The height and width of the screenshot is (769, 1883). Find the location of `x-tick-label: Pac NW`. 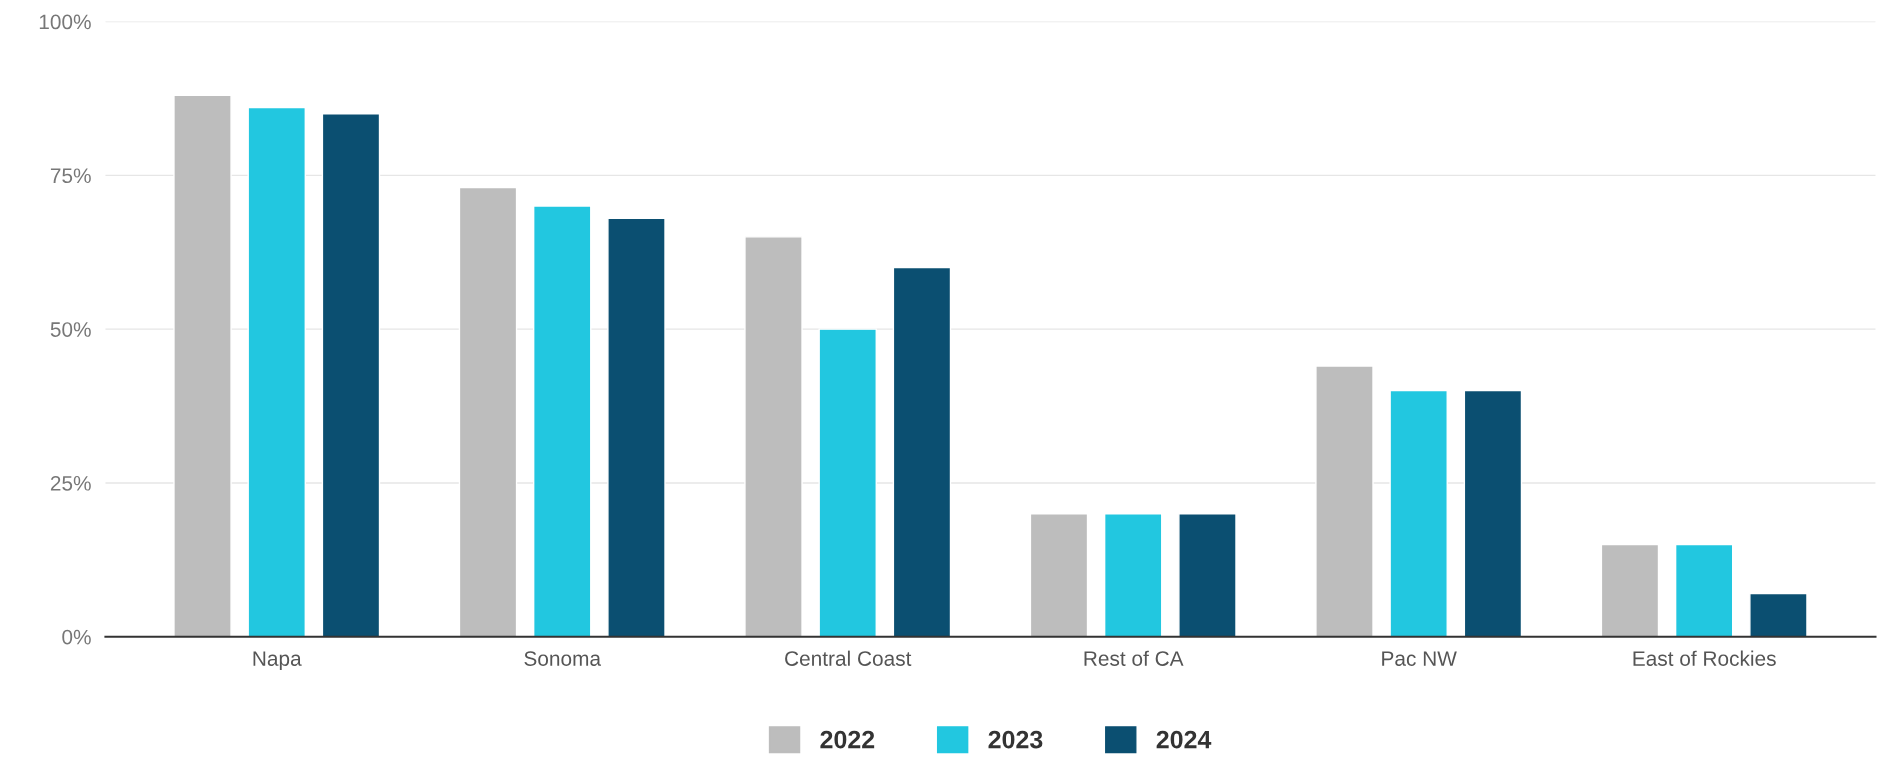

x-tick-label: Pac NW is located at coordinates (1419, 658).